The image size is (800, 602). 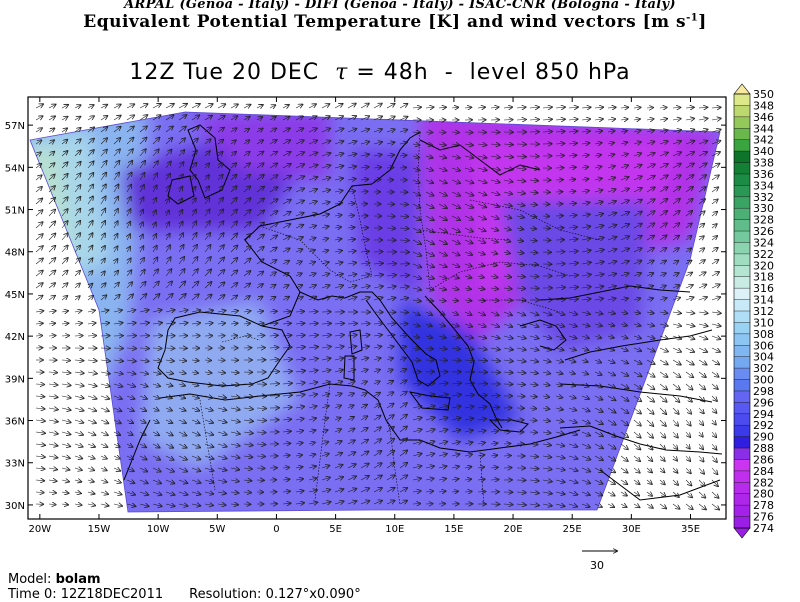 I want to click on lon-tick-label: 20E, so click(x=513, y=529).